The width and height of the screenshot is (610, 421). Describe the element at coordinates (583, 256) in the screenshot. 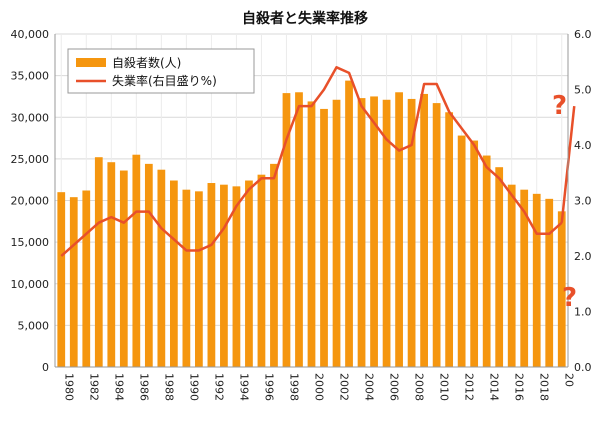

I see `right-axis-tick-label: 2.0` at that location.